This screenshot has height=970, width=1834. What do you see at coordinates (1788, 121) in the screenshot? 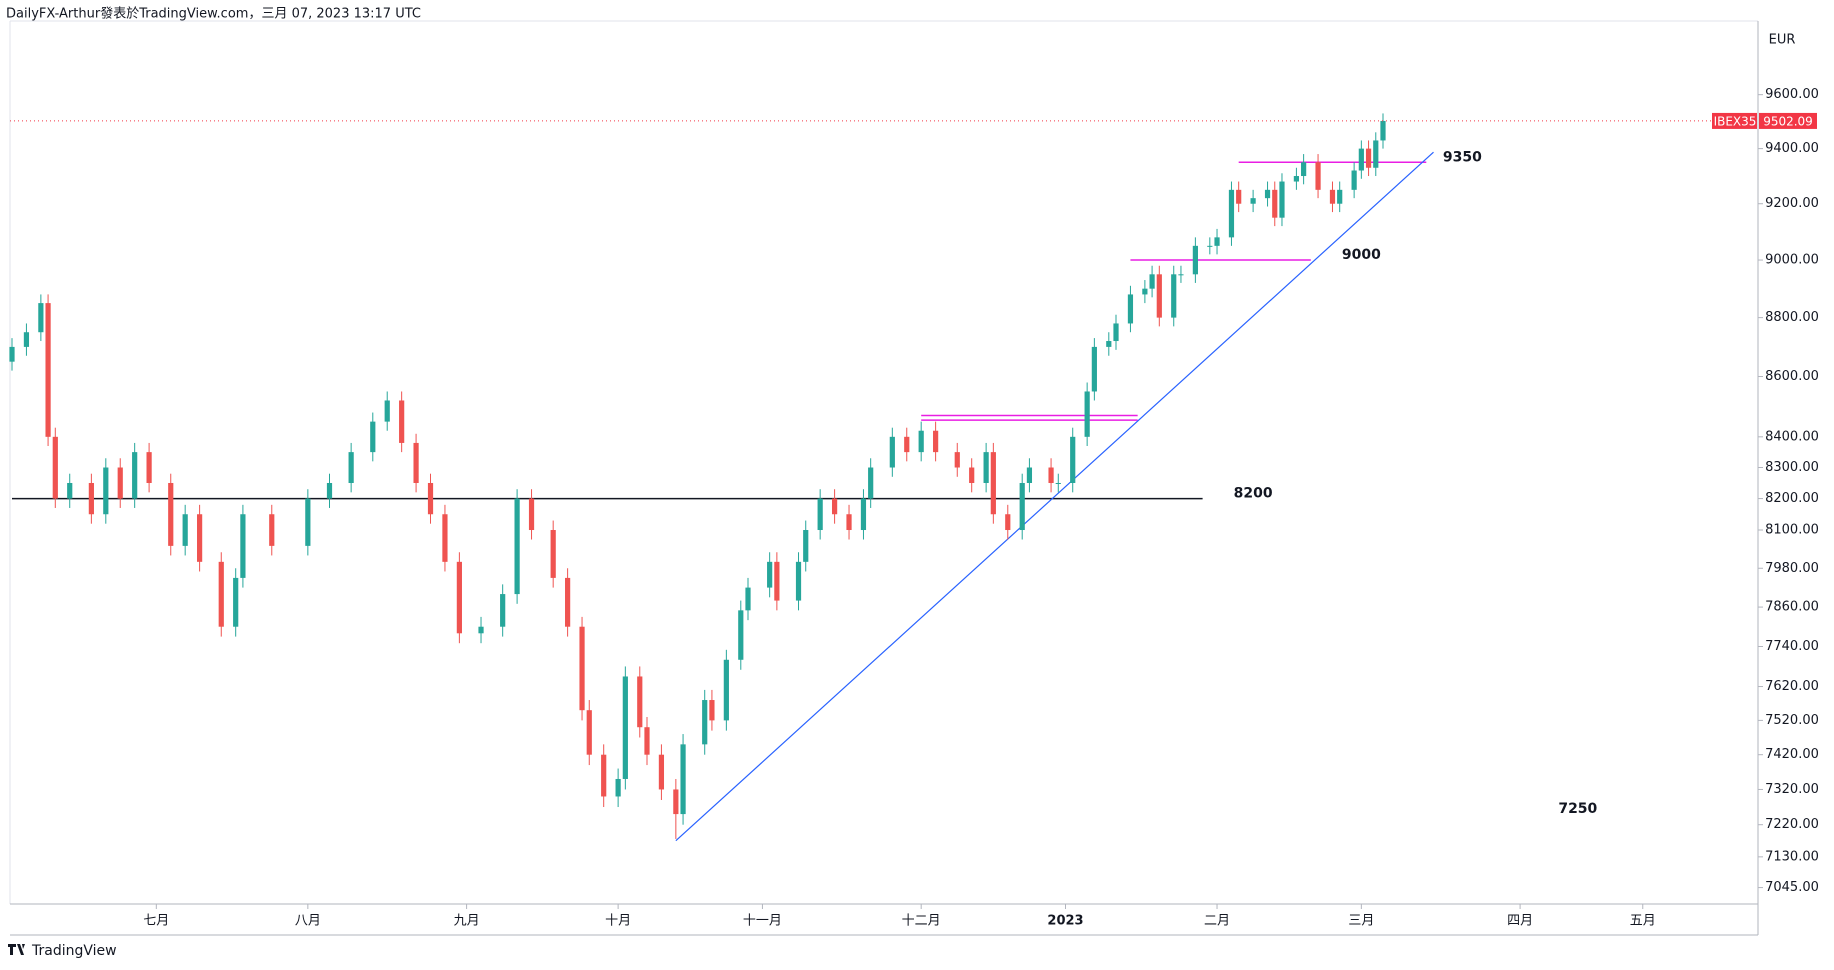
I see `price-label: 9502.09` at bounding box center [1788, 121].